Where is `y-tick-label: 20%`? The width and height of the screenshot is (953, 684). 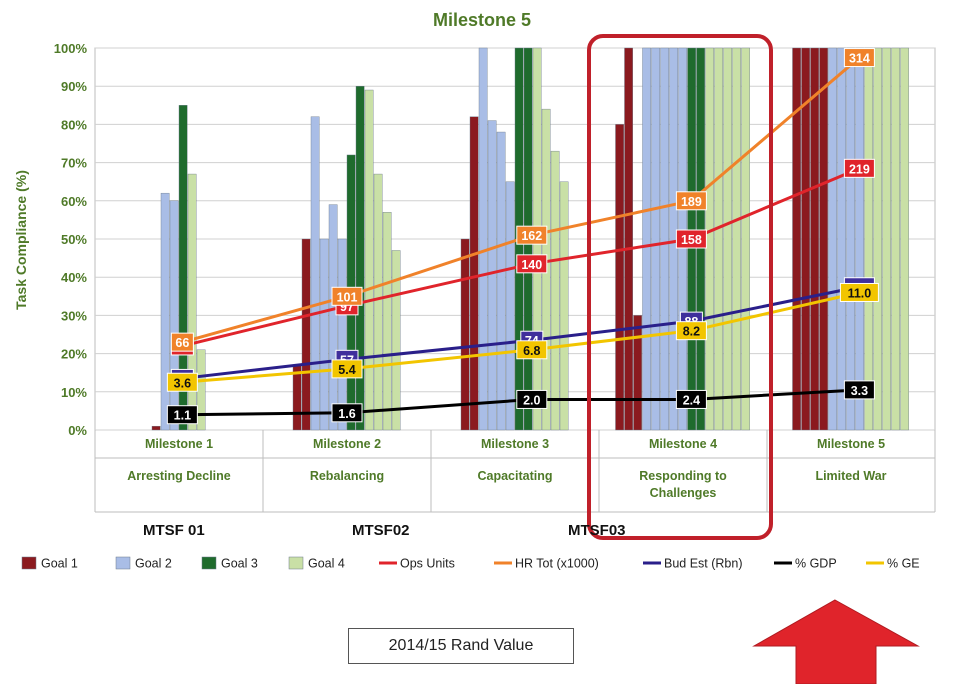
y-tick-label: 20% is located at coordinates (74, 354).